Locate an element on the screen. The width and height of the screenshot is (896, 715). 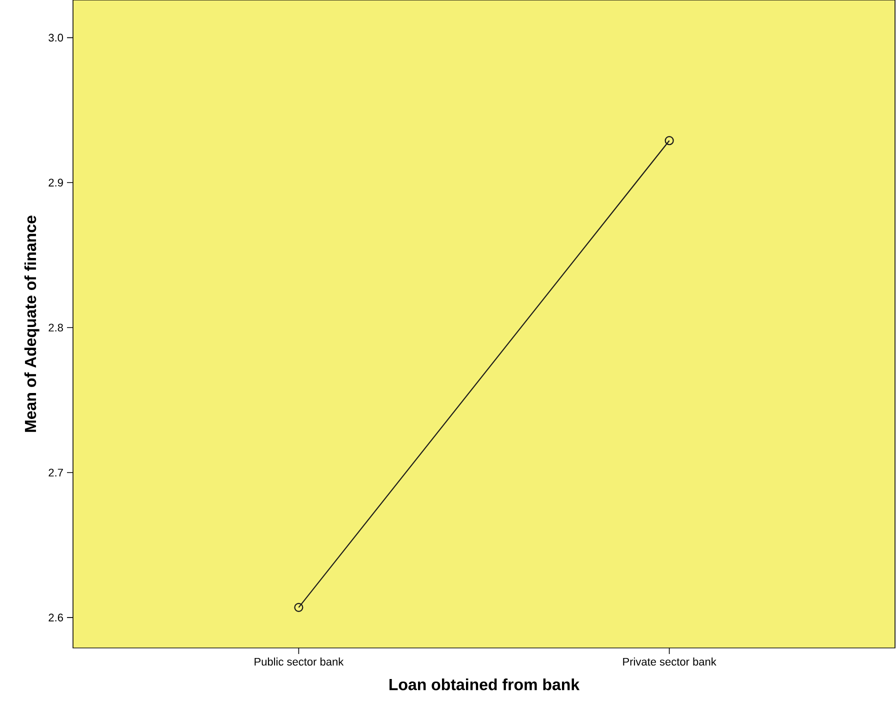
y-tick-label: 3.0 is located at coordinates (56, 38).